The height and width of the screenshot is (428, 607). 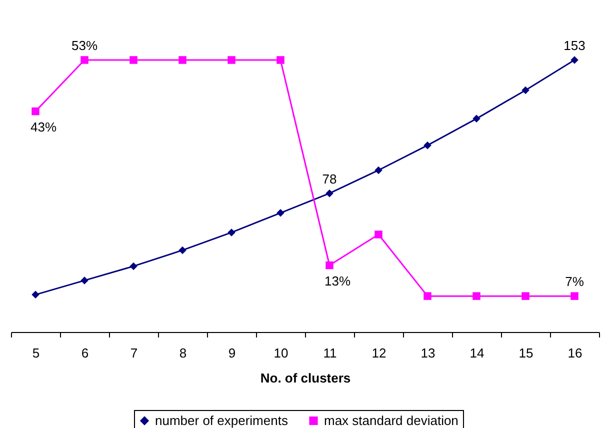 I want to click on data-label: 13%, so click(x=337, y=280).